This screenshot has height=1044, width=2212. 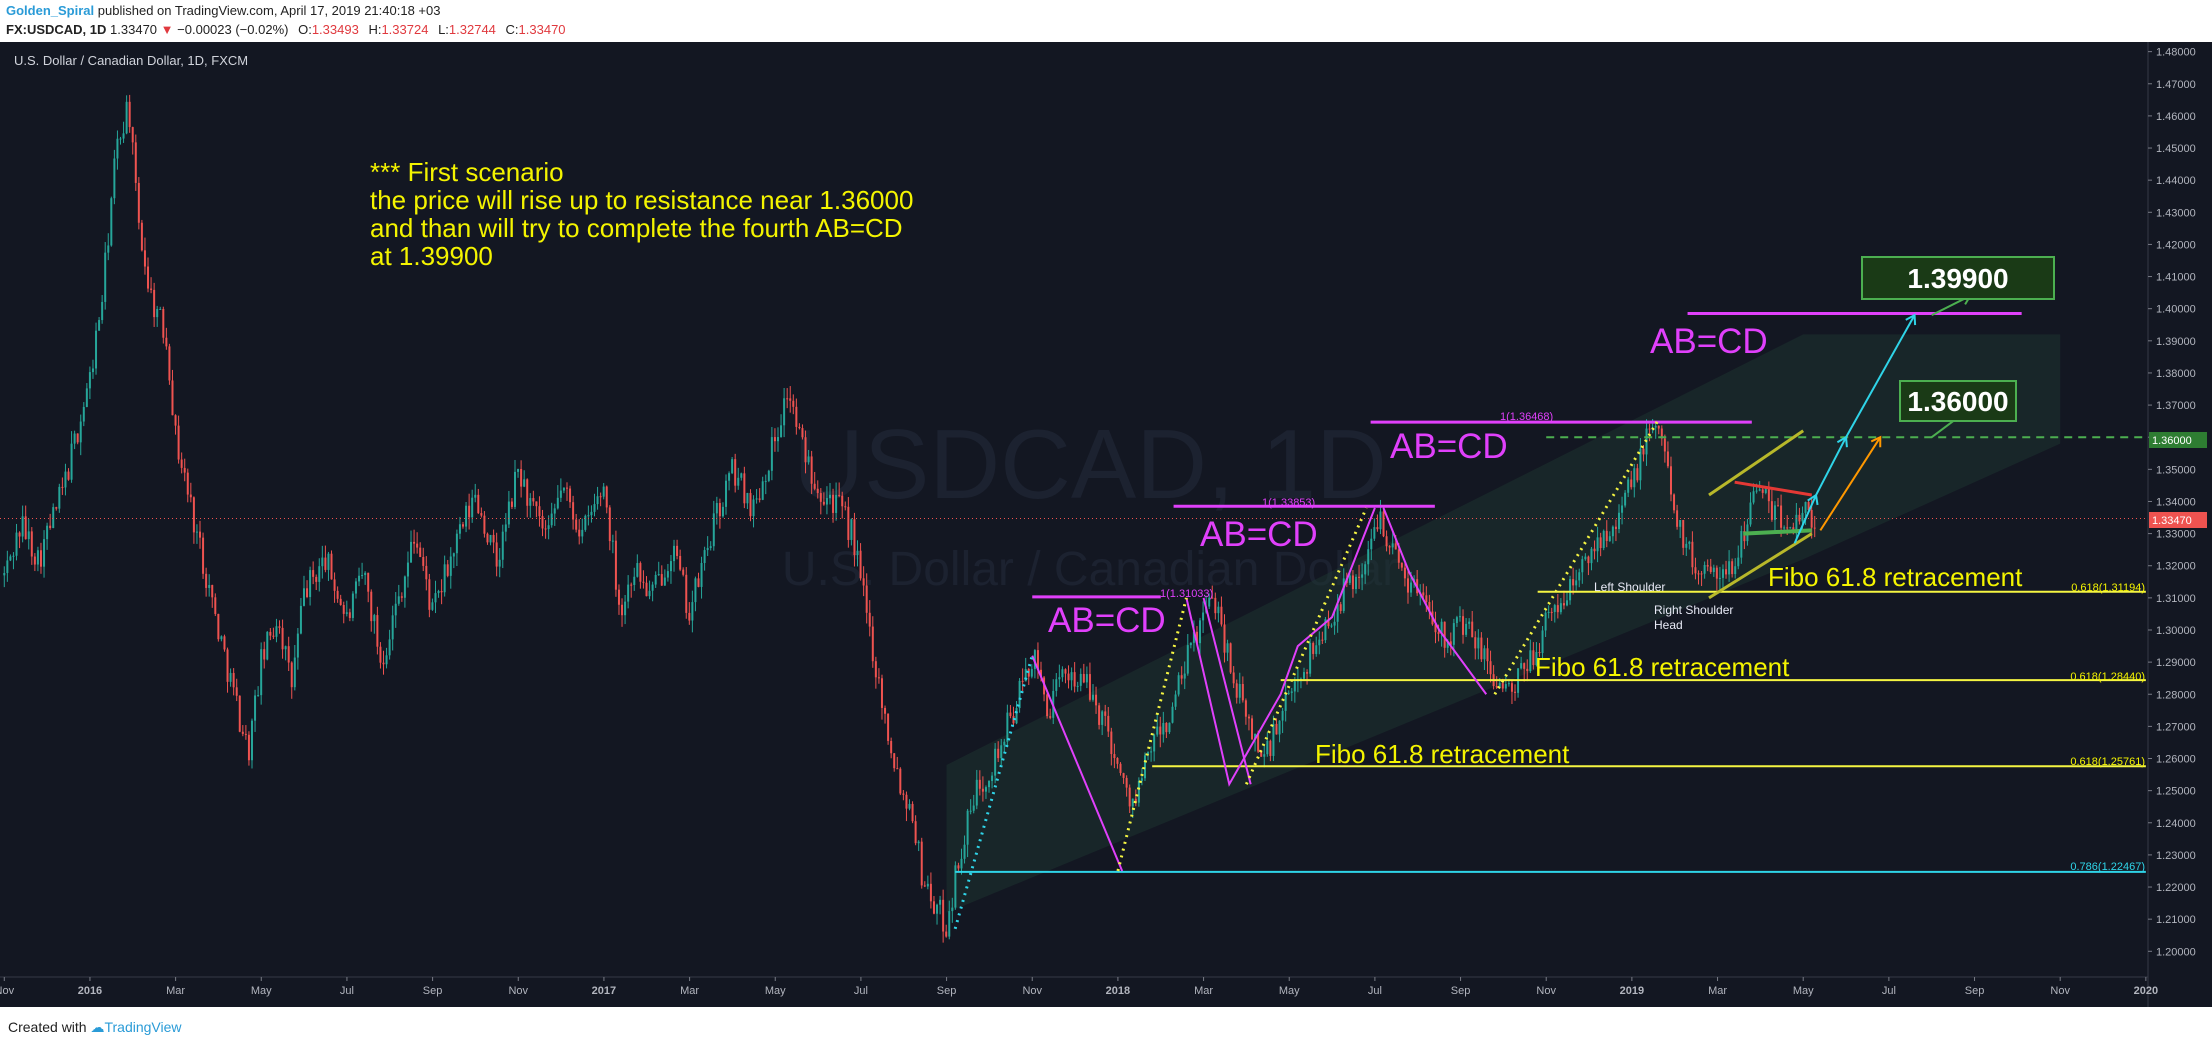 What do you see at coordinates (472, 29) in the screenshot?
I see `low-value: 1.32744` at bounding box center [472, 29].